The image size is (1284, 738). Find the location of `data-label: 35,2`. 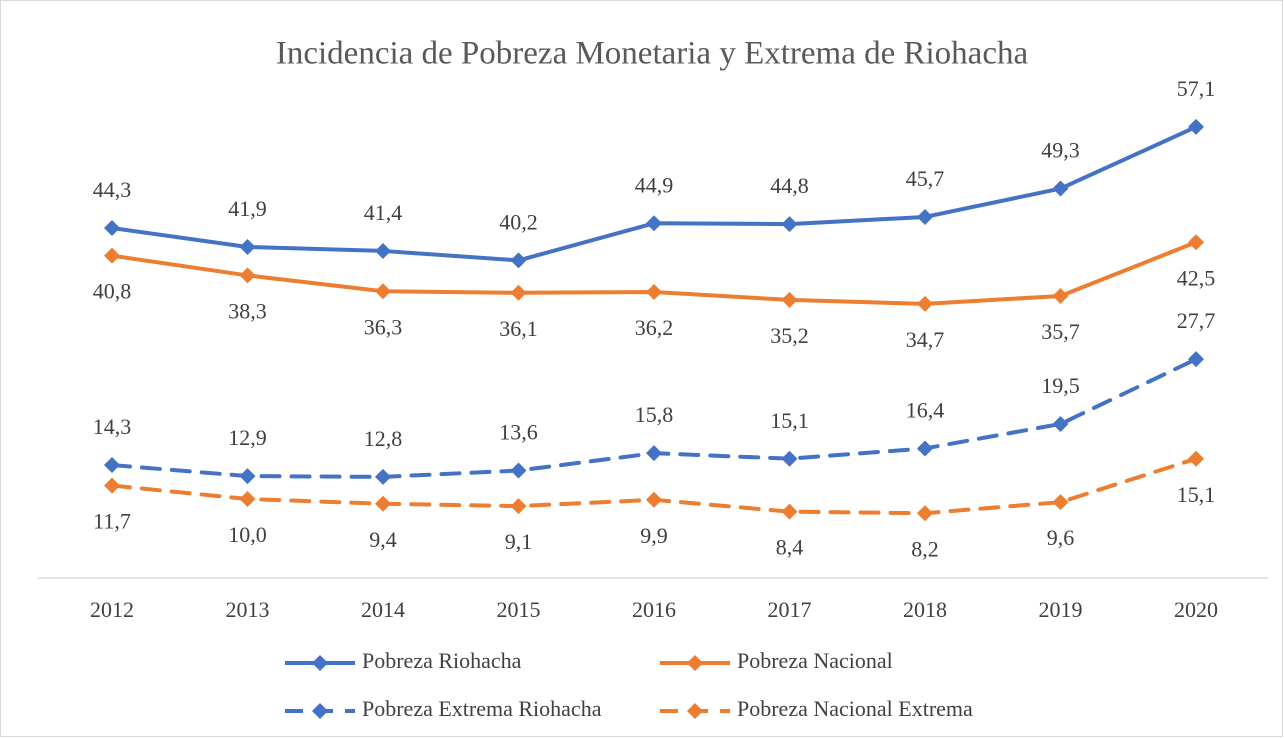

data-label: 35,2 is located at coordinates (789, 335).